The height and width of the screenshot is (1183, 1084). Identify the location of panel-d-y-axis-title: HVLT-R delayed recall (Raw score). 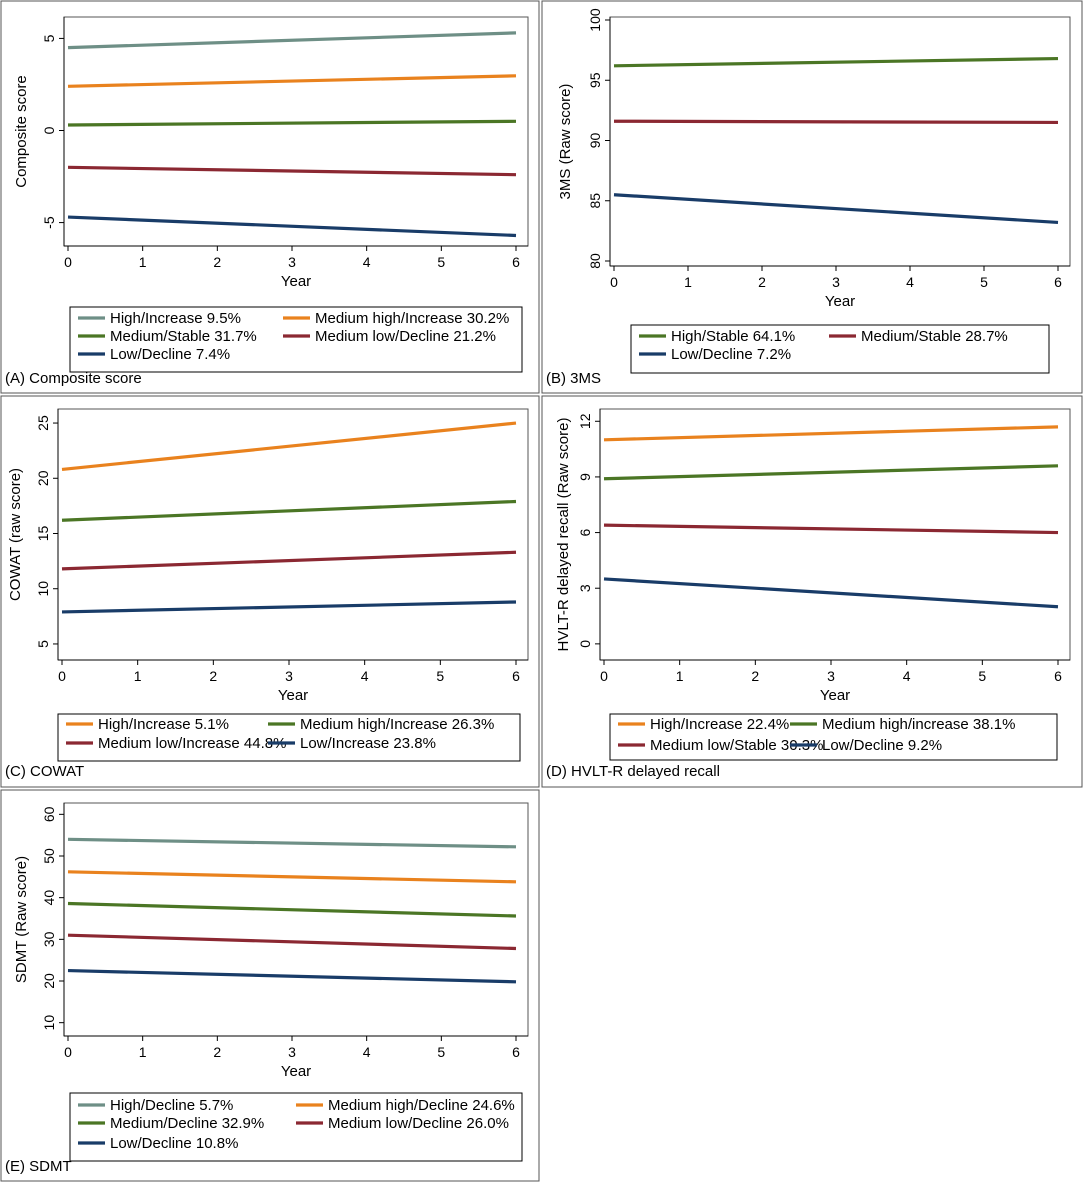
(563, 535).